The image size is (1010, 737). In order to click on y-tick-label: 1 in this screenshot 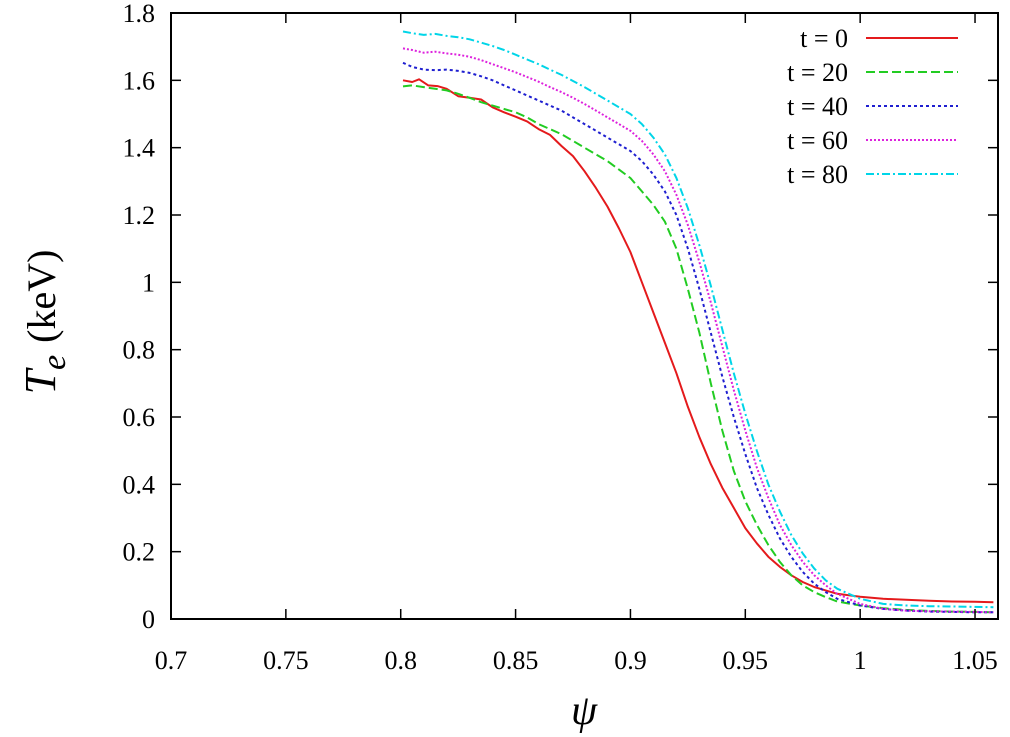, I will do `click(148, 282)`.